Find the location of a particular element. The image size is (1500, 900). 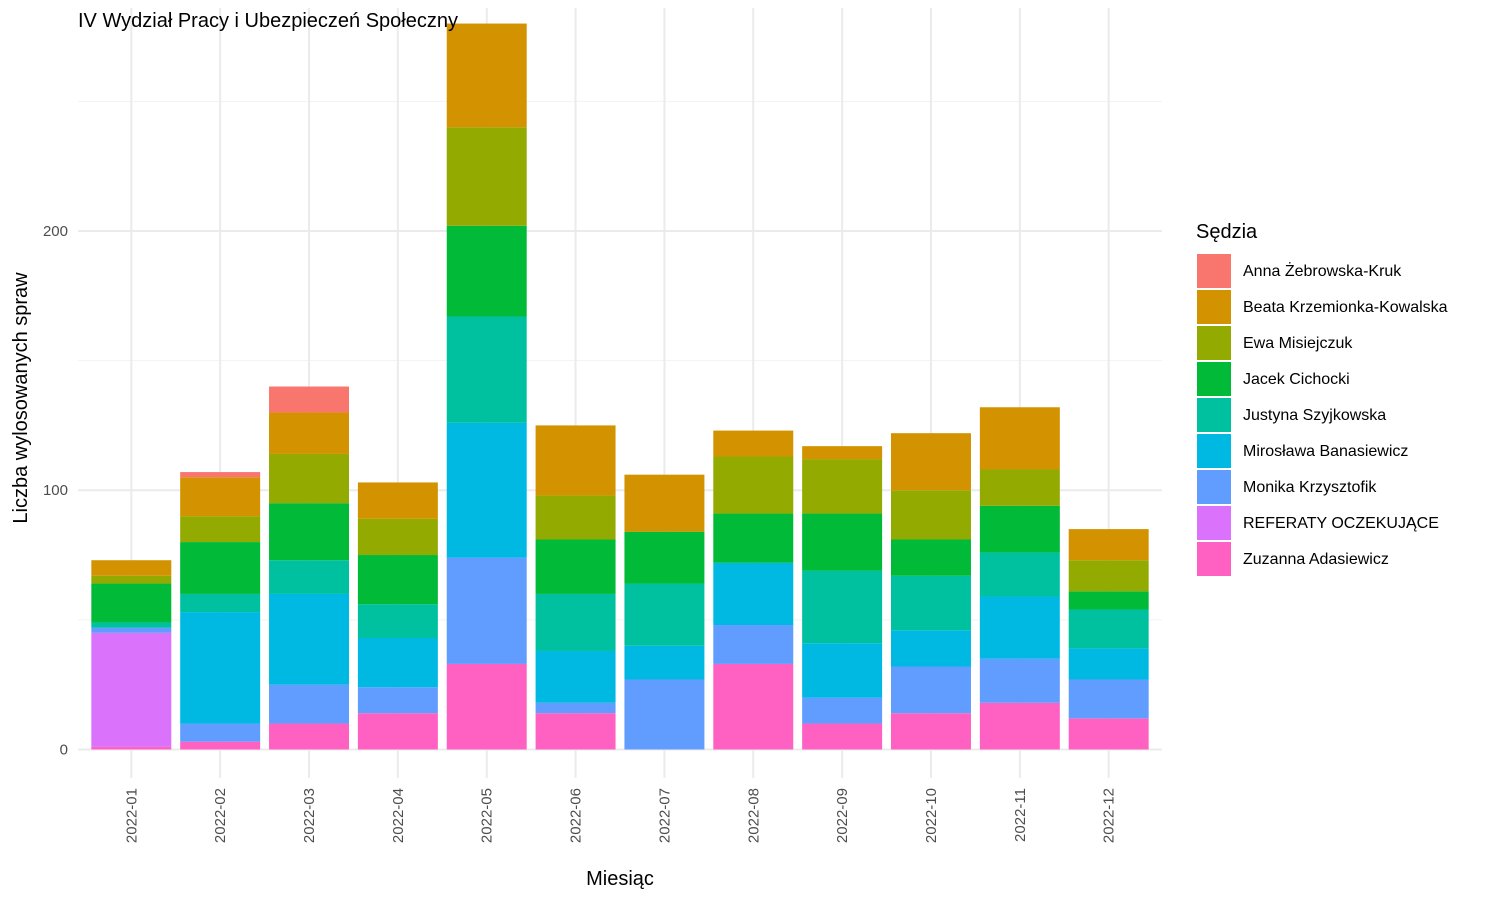

legend-label: Anna Żebrowska-Kruk is located at coordinates (1322, 270).